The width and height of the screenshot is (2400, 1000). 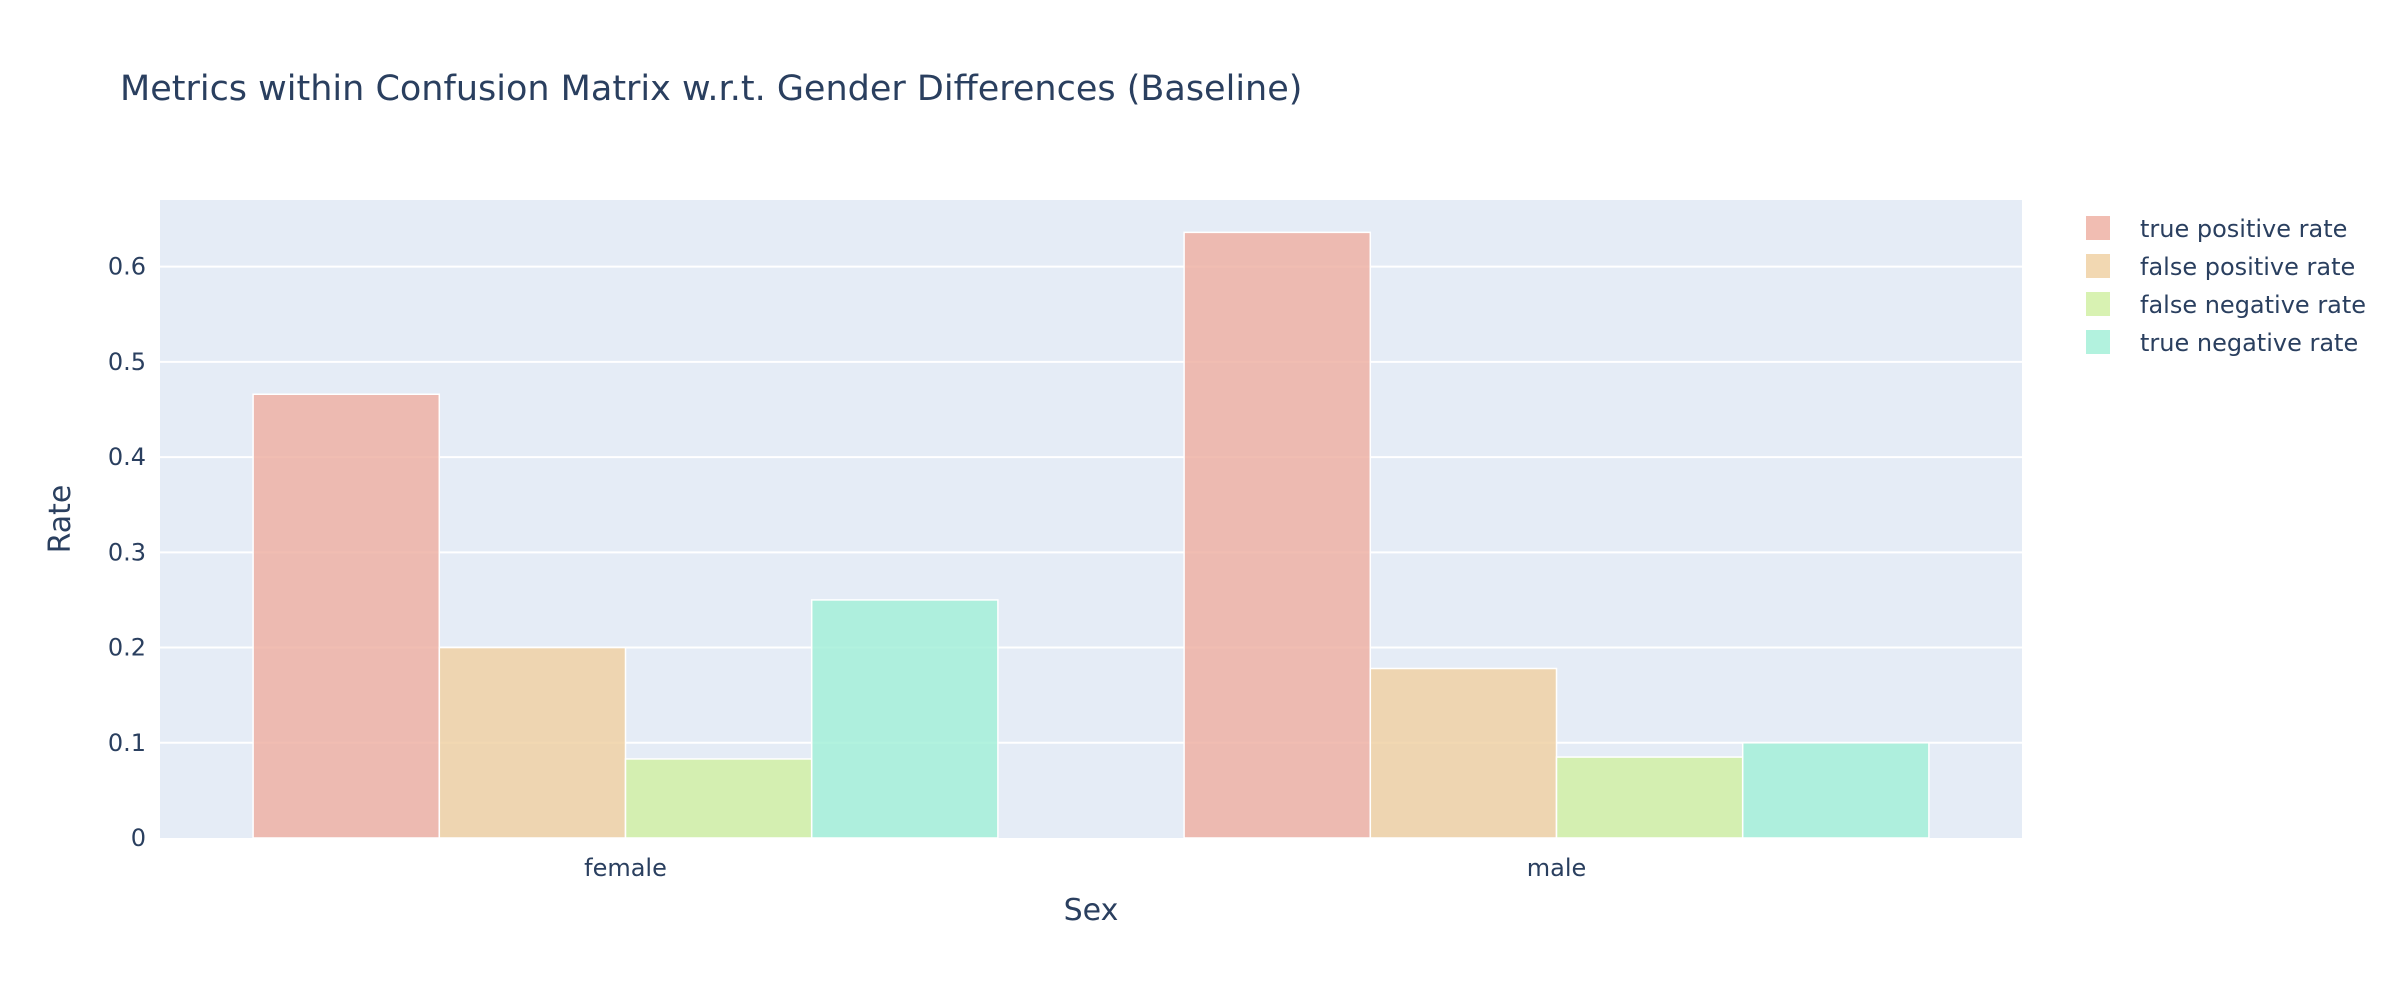 I want to click on x-tick-label: female, so click(x=625, y=868).